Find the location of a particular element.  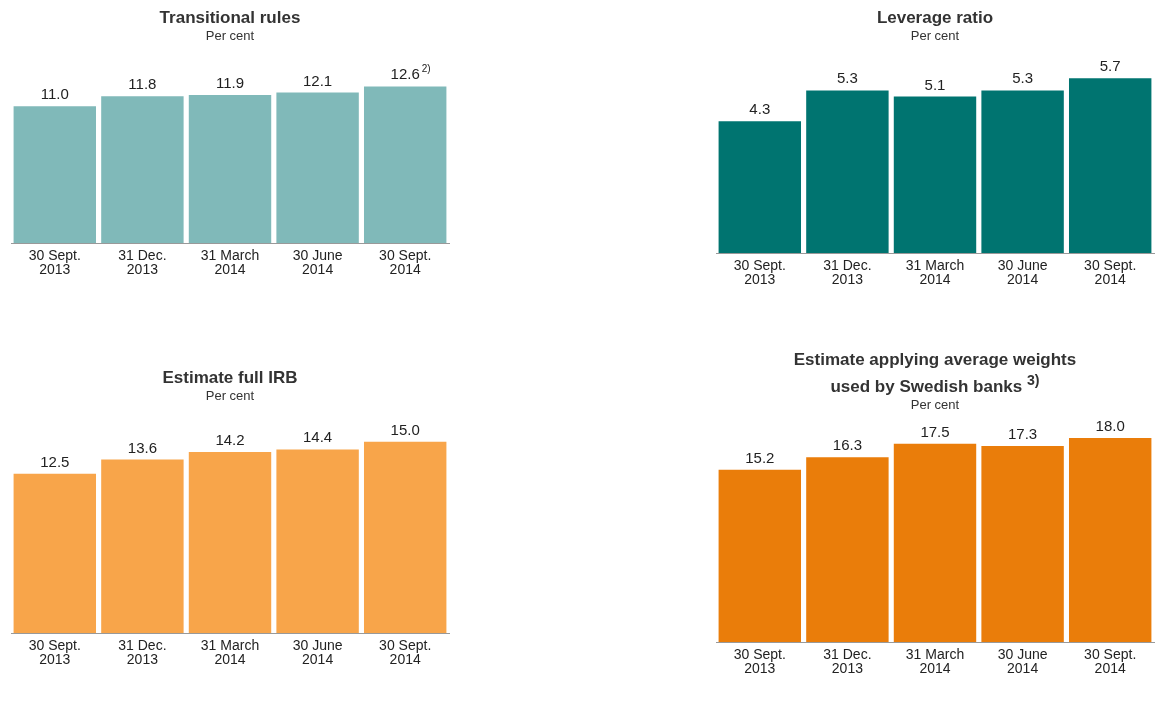

chart-title: Estimate full IRB is located at coordinates (230, 378).